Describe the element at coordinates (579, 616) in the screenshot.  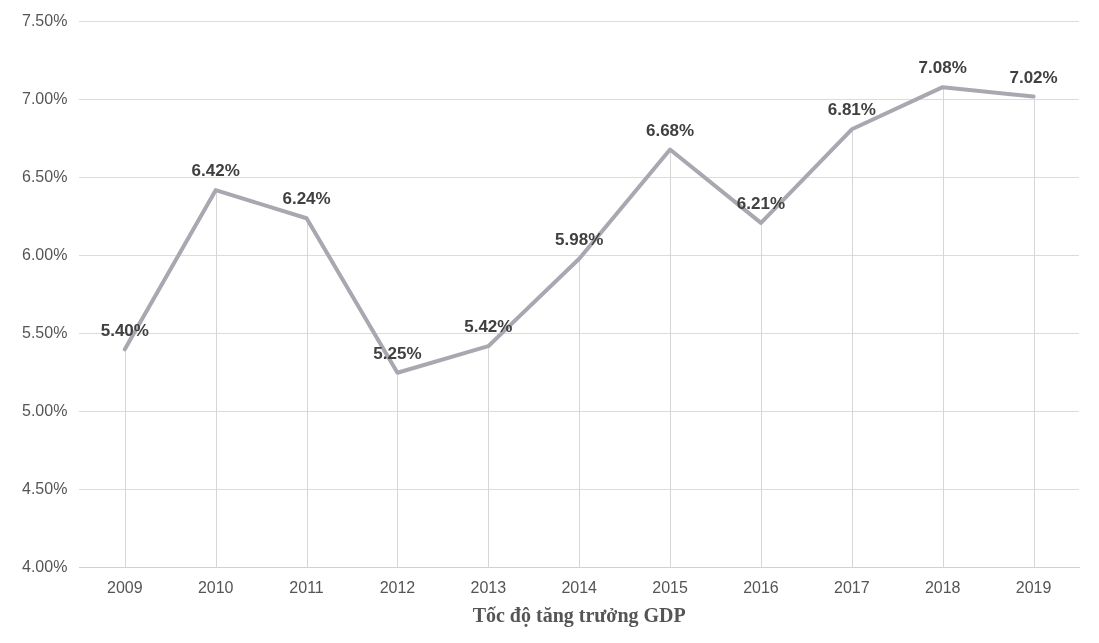
I see `x-axis-title: Tốc độ tăng trưởng GDP` at that location.